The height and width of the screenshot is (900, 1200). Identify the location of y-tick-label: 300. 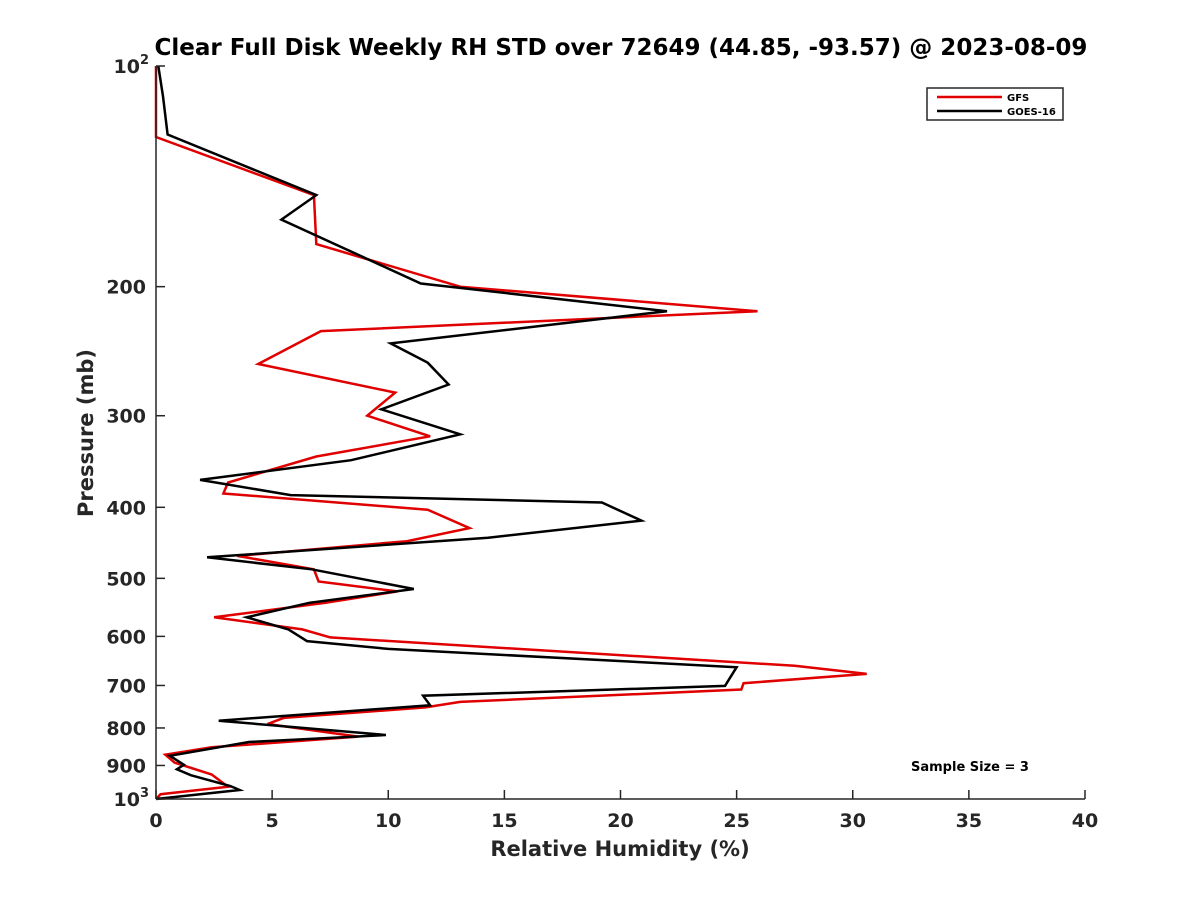
(126, 417).